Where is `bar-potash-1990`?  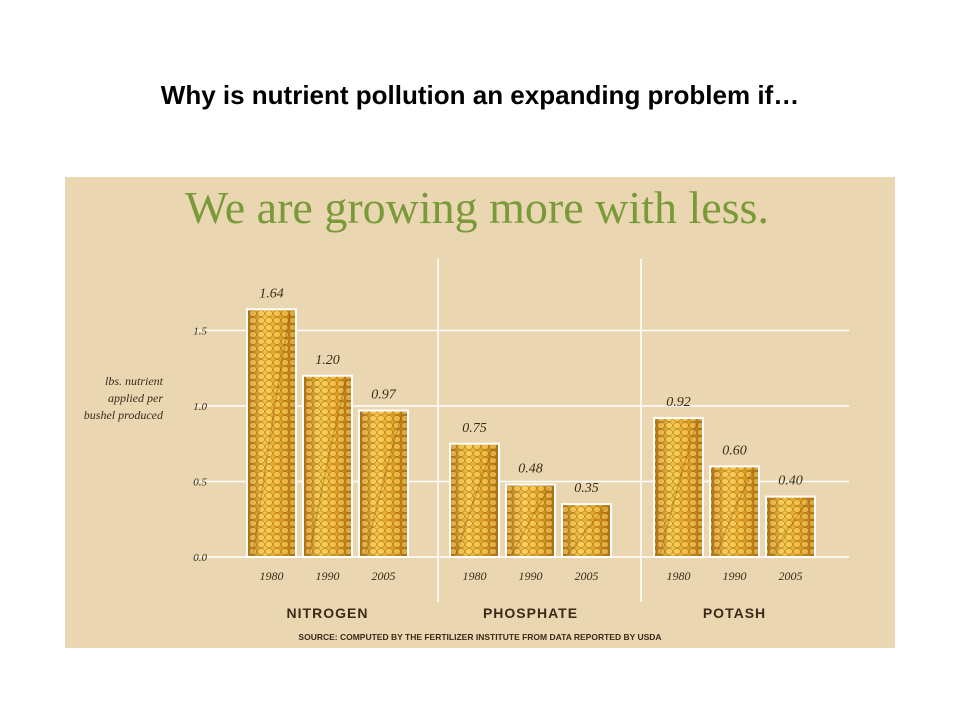
bar-potash-1990 is located at coordinates (734, 511).